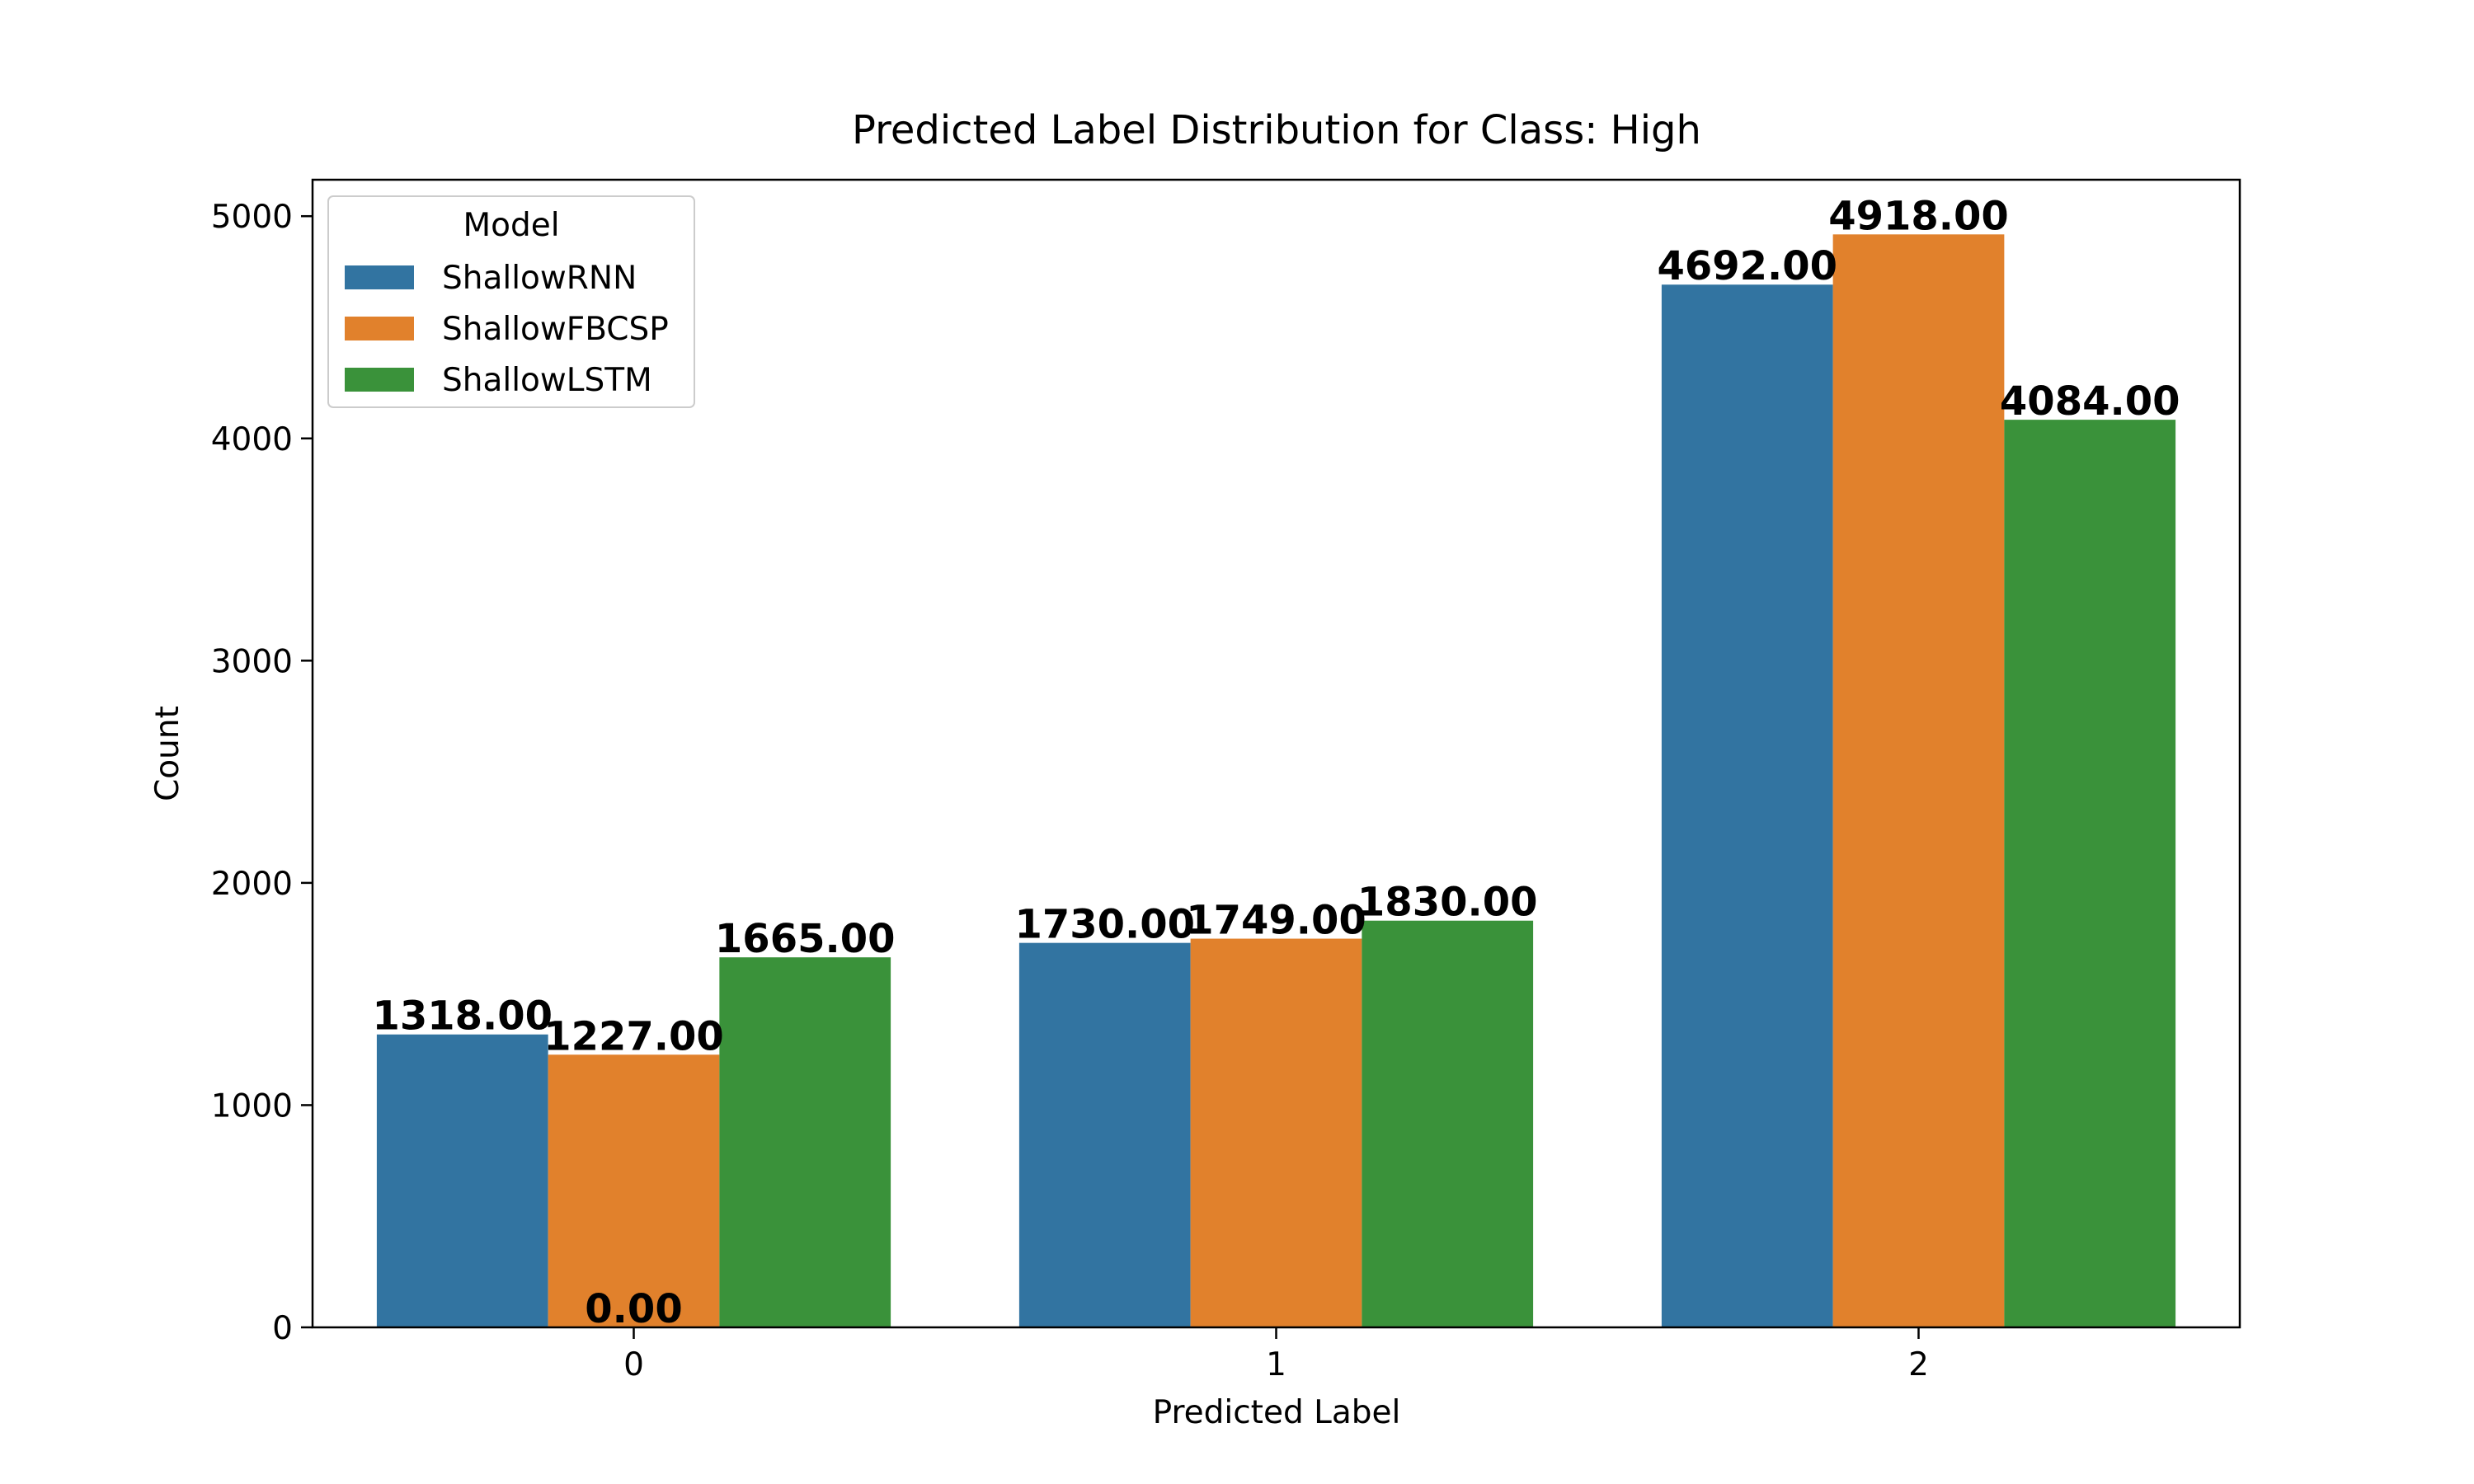 This screenshot has width=2474, height=1484. Describe the element at coordinates (252, 661) in the screenshot. I see `y-tick-label-3000: 3000` at that location.